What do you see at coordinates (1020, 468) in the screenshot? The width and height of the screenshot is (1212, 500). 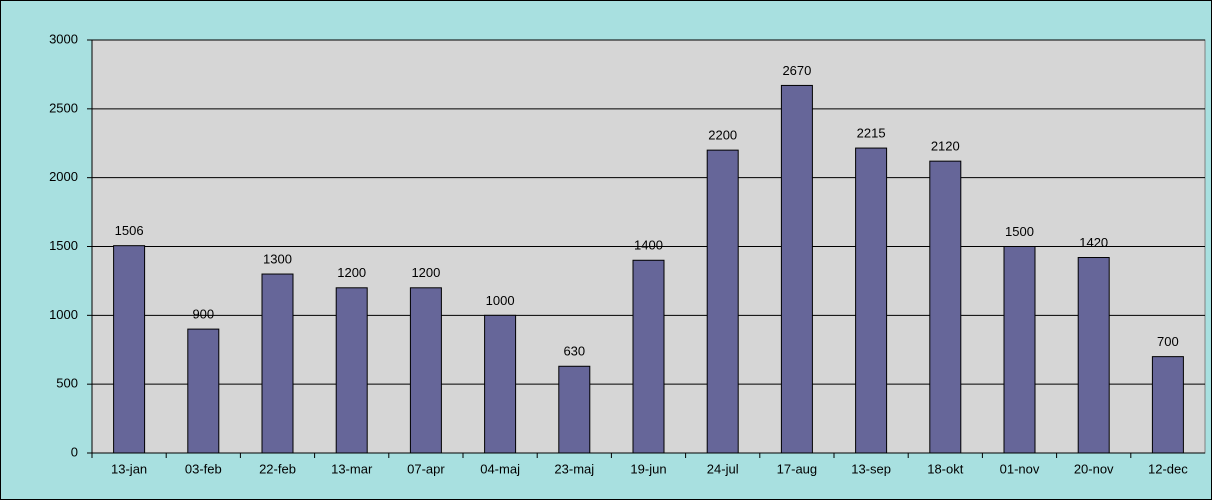 I see `x-tick-label: 01-nov` at bounding box center [1020, 468].